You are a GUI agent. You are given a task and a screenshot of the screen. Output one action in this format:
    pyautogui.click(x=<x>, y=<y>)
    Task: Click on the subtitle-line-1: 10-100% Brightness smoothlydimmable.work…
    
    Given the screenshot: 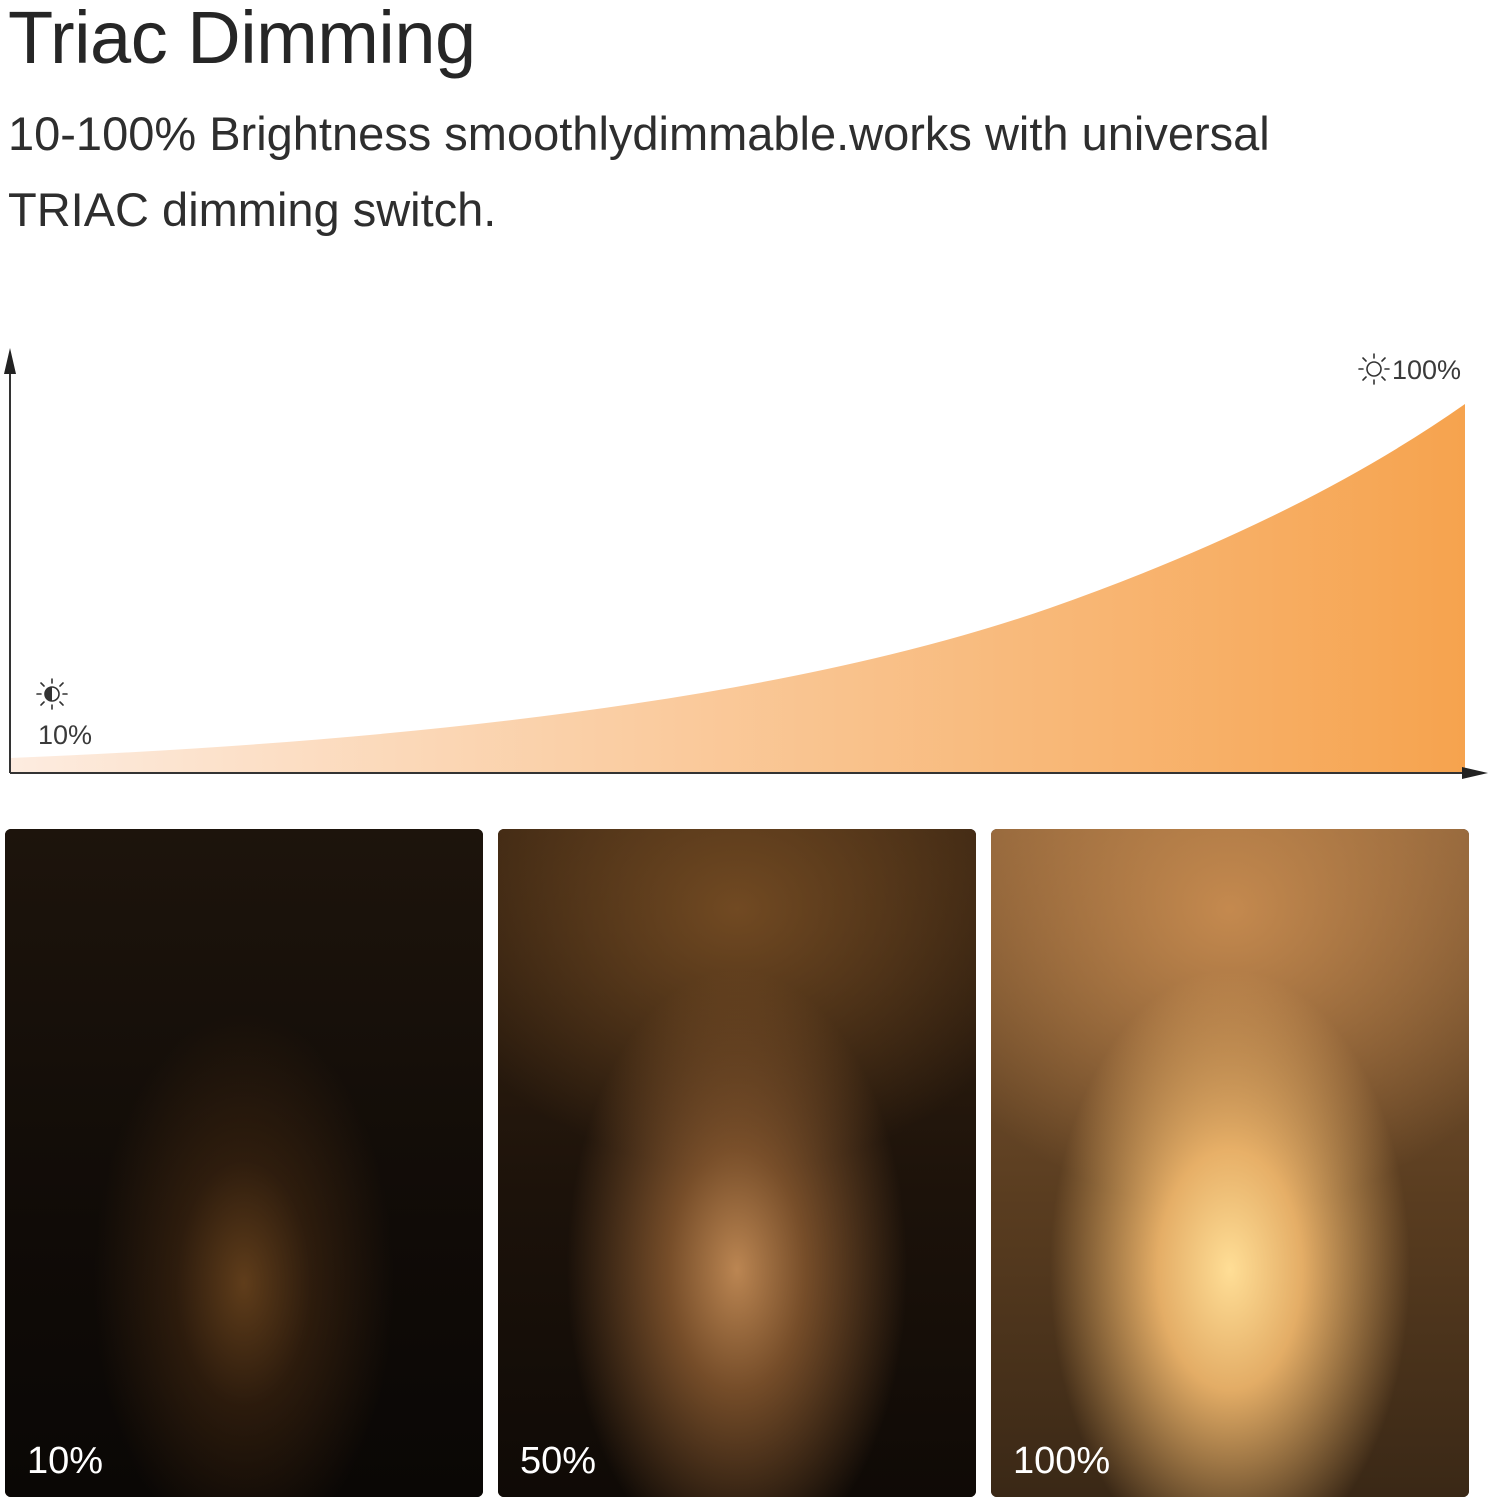 What is the action you would take?
    pyautogui.click(x=639, y=133)
    